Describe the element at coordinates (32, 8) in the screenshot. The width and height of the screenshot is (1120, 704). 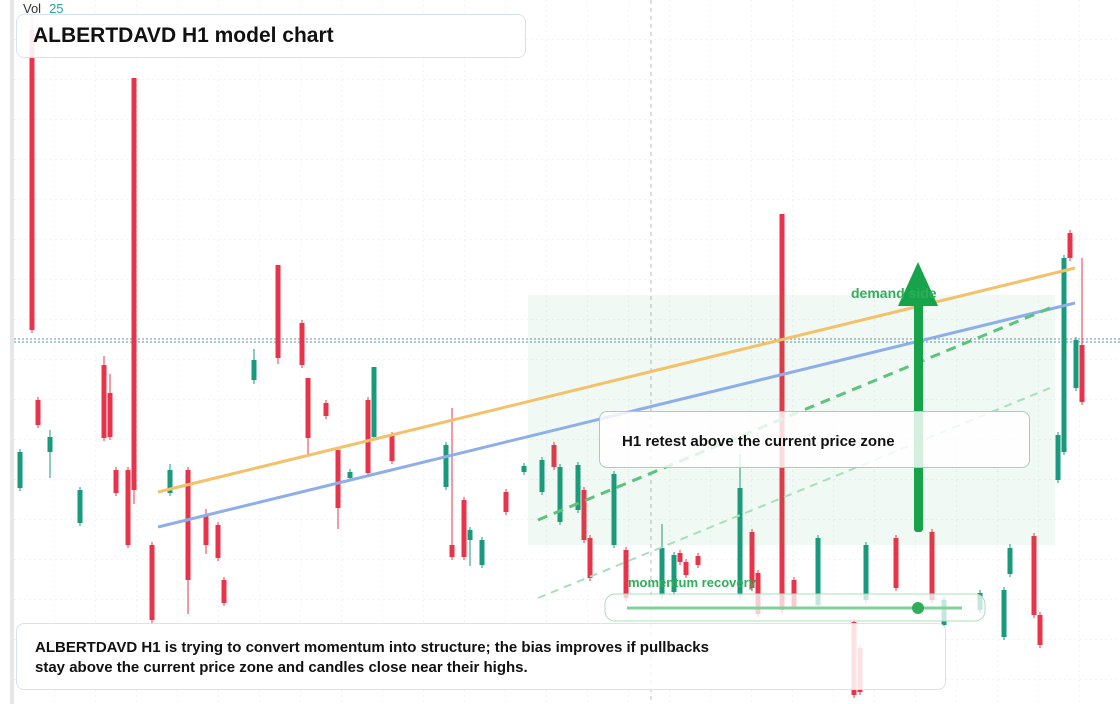
I see `volume-label: Vol` at that location.